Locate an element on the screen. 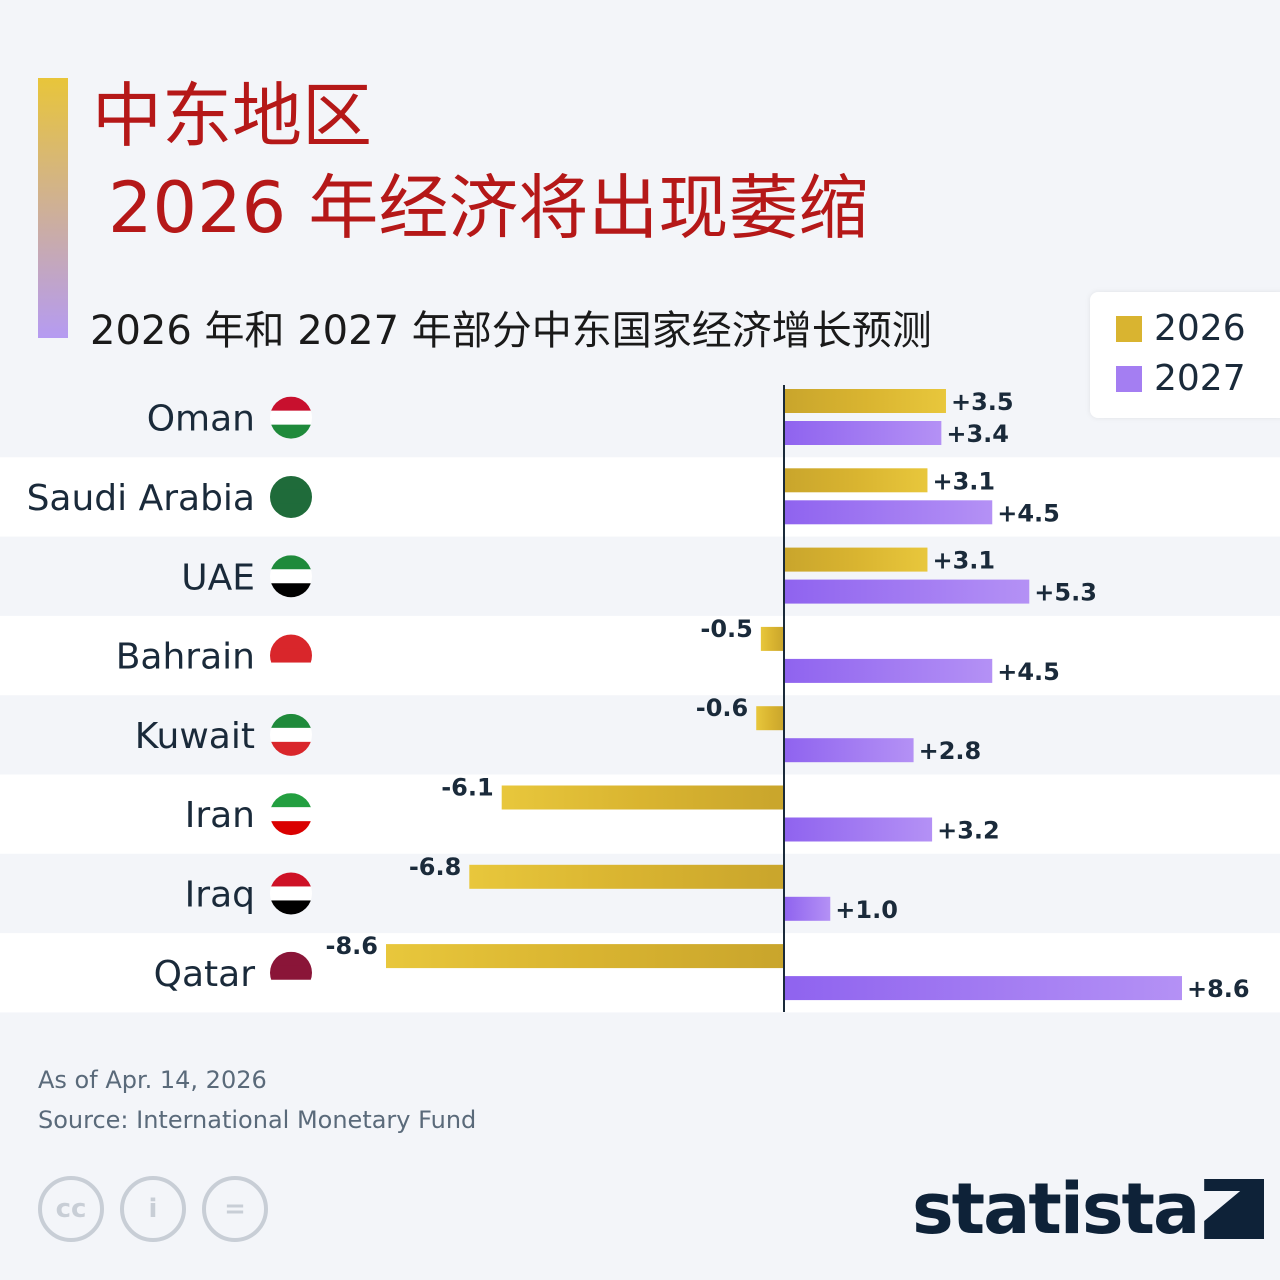  data-label-2026-5: -6.1 is located at coordinates (467, 788).